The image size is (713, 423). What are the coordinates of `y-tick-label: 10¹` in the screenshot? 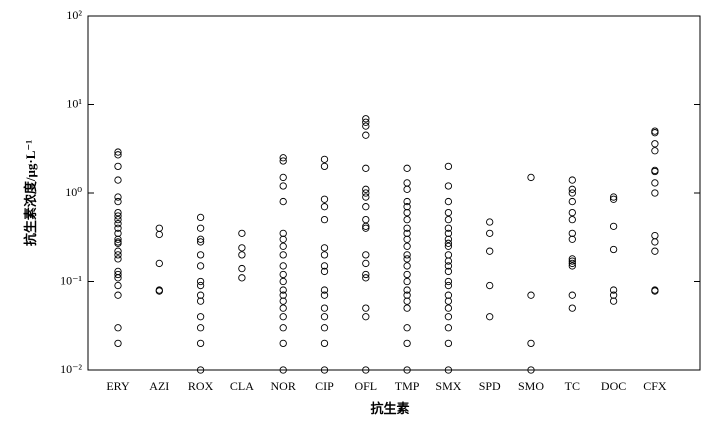 It's located at (74, 103).